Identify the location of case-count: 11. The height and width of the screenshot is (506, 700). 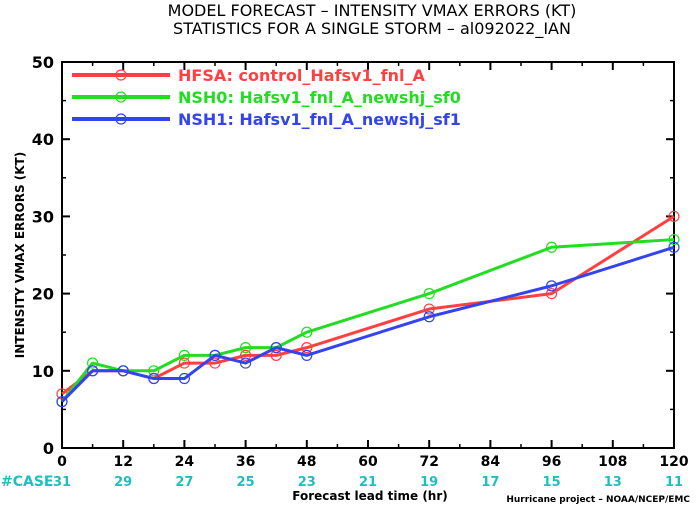
(674, 482).